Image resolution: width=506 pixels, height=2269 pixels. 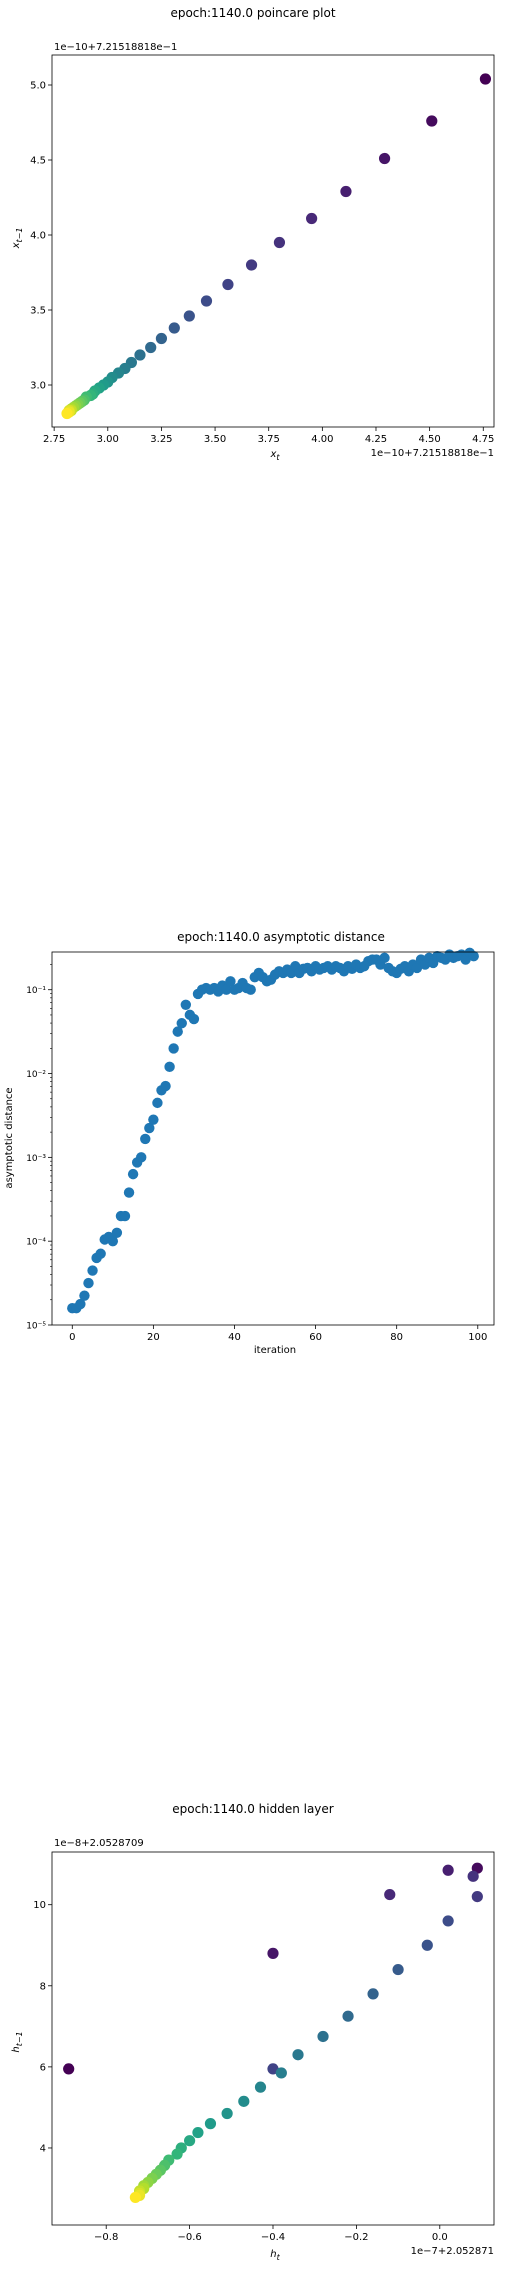 What do you see at coordinates (215, 439) in the screenshot?
I see `x-tick-label: 3.50` at bounding box center [215, 439].